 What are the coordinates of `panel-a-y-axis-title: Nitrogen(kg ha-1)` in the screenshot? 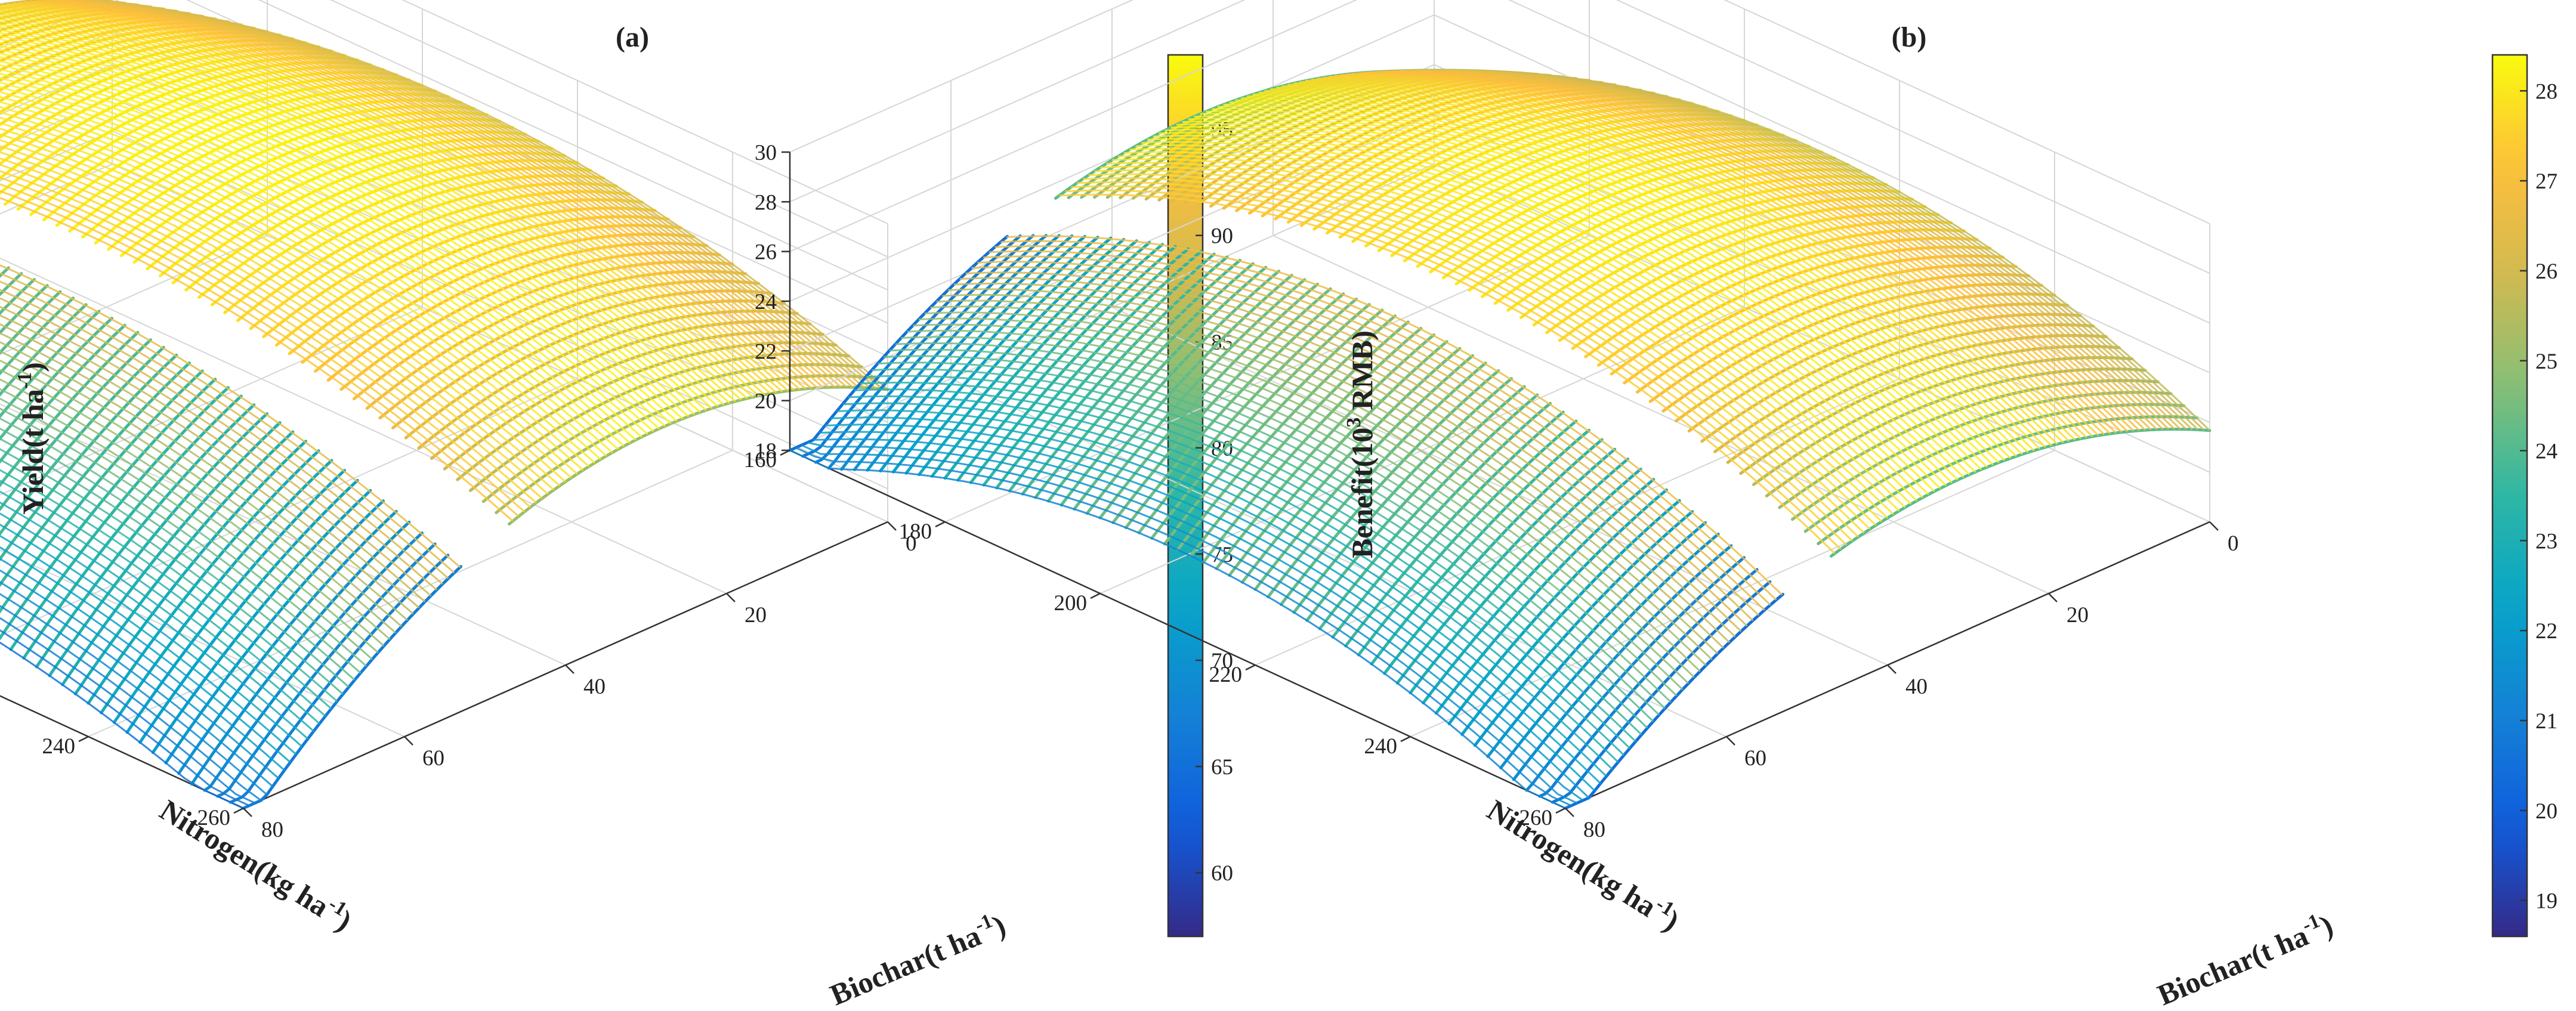 It's located at (256, 864).